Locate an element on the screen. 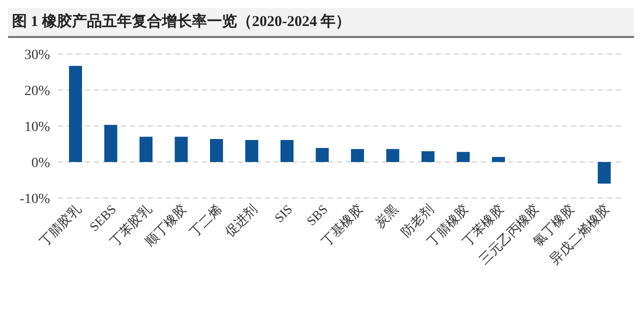 The image size is (642, 320). x-tick-label: SBS is located at coordinates (317, 215).